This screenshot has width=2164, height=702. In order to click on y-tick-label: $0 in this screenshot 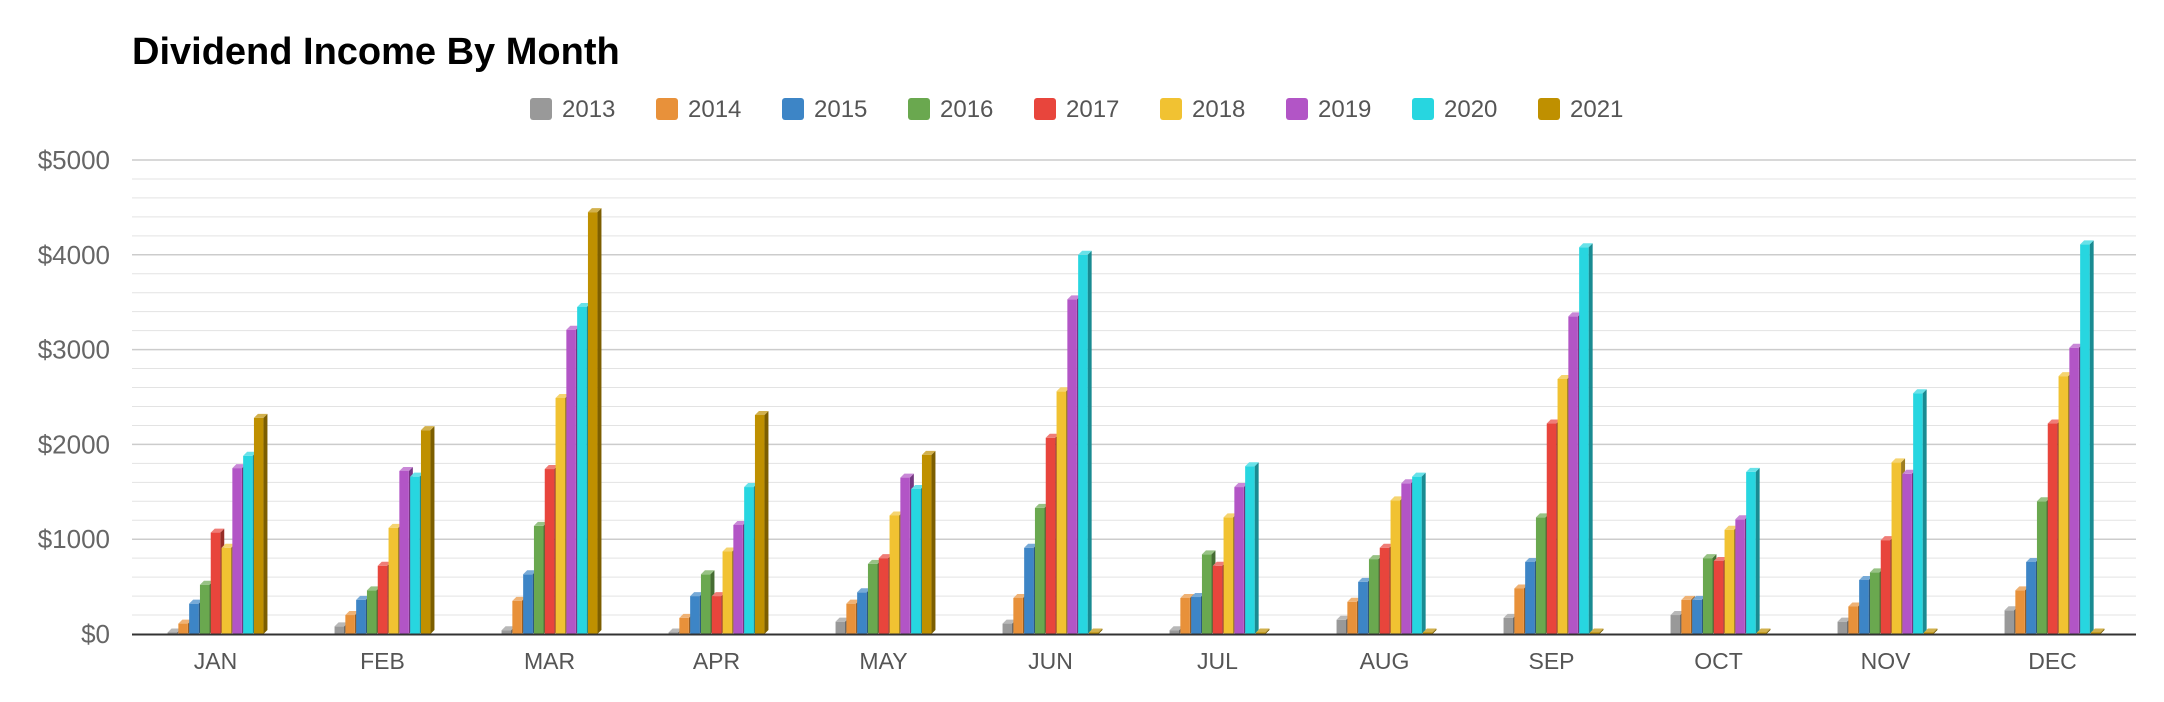, I will do `click(95, 634)`.